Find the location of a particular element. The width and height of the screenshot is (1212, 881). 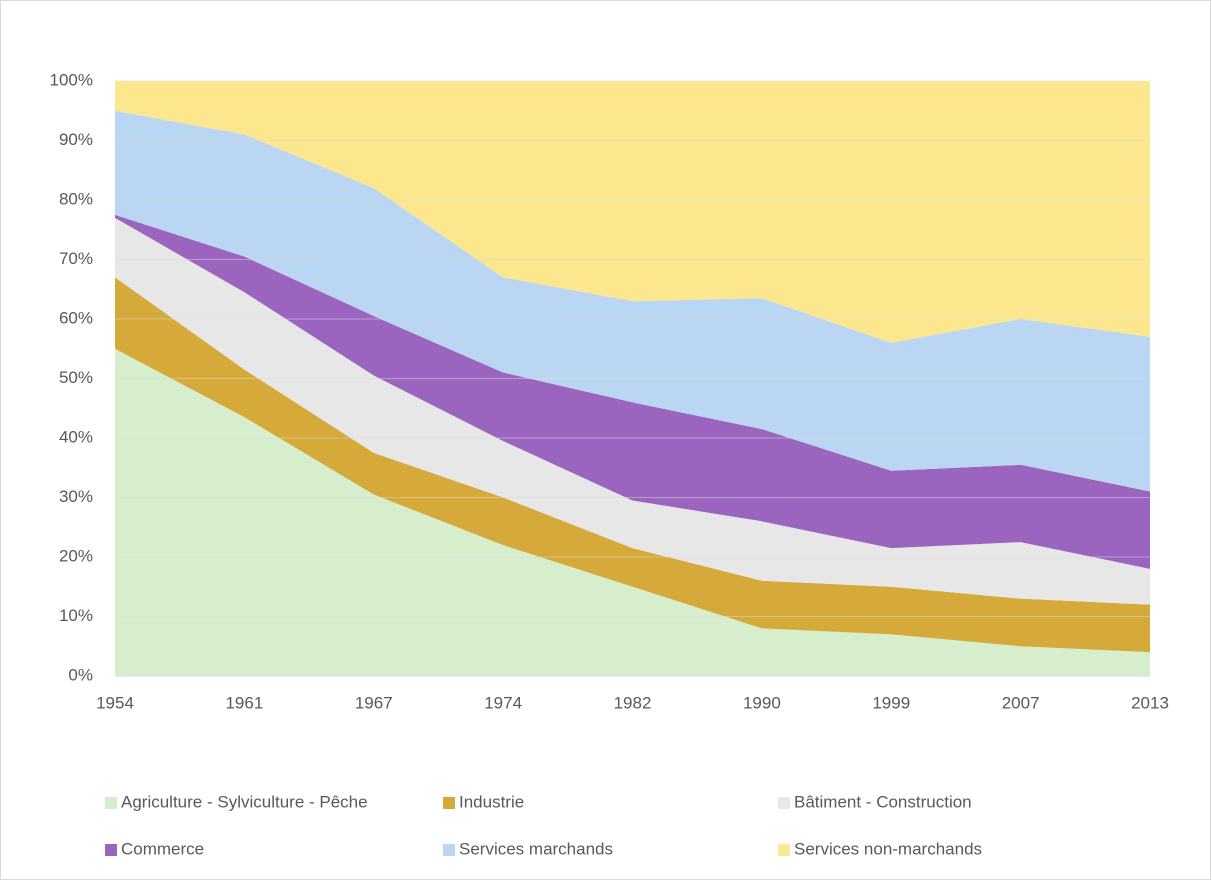

x-tick-label: 1961 is located at coordinates (244, 702).